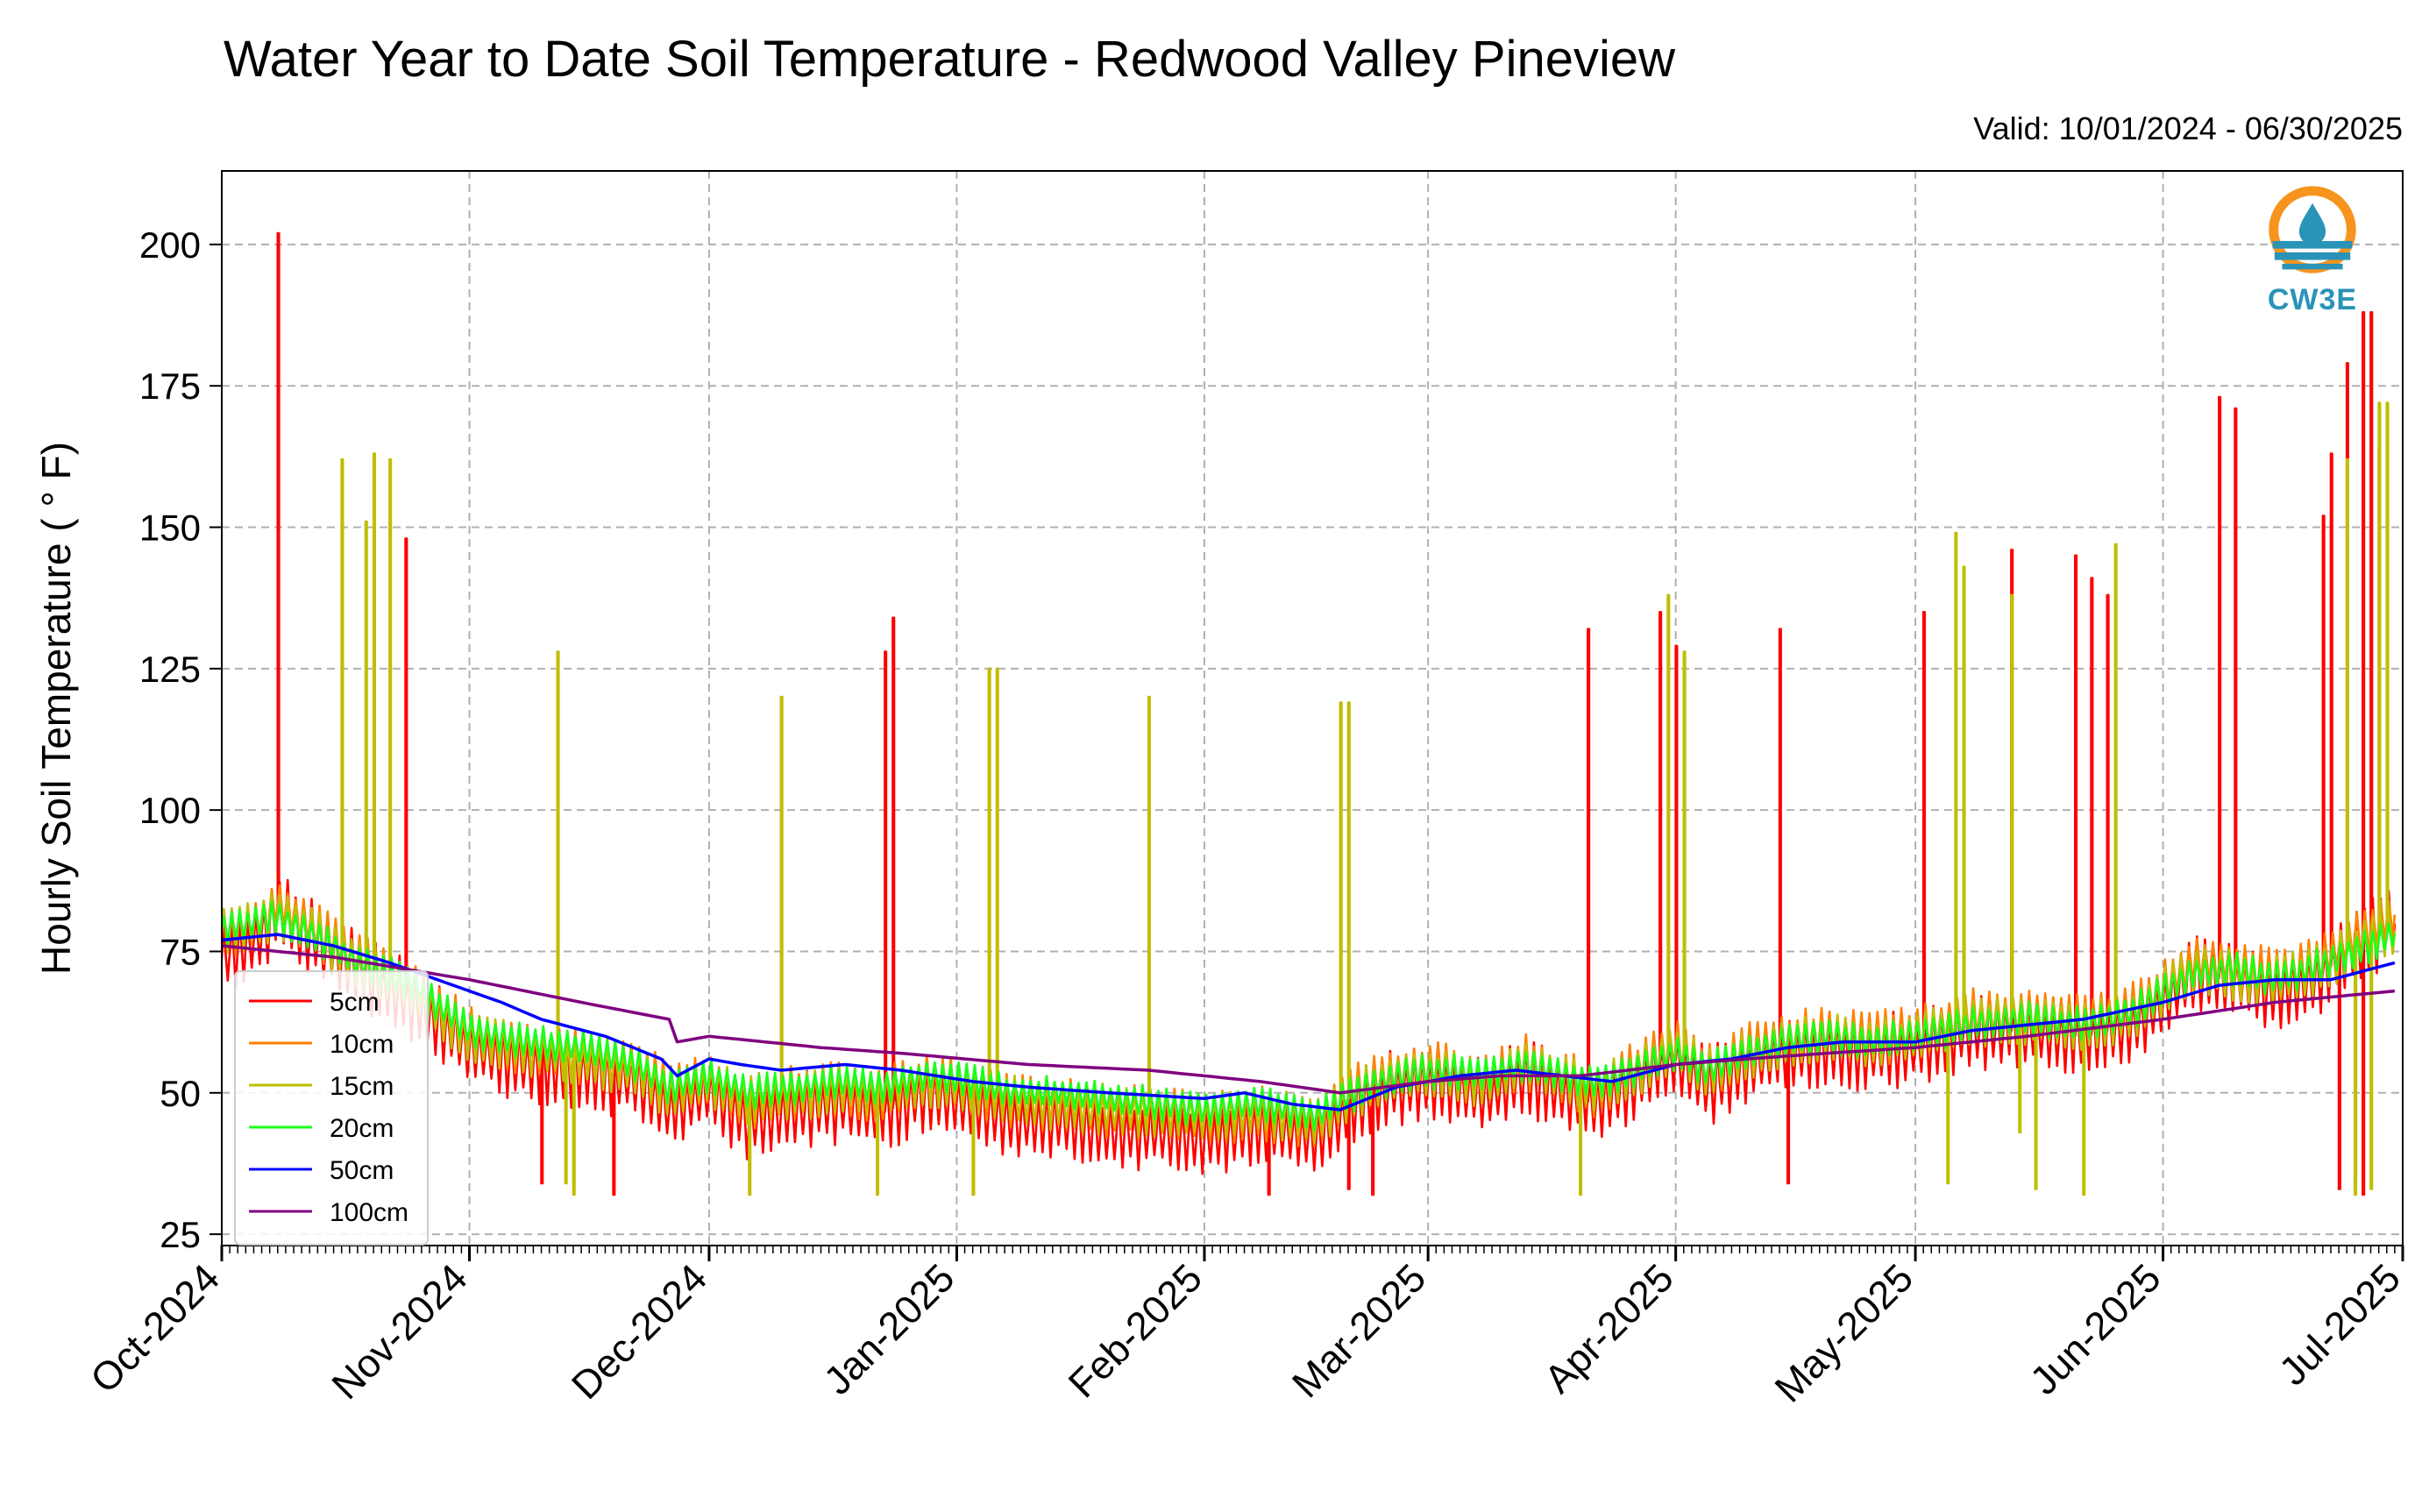 This screenshot has width=2429, height=1512. I want to click on y-tick-label: 25, so click(181, 1234).